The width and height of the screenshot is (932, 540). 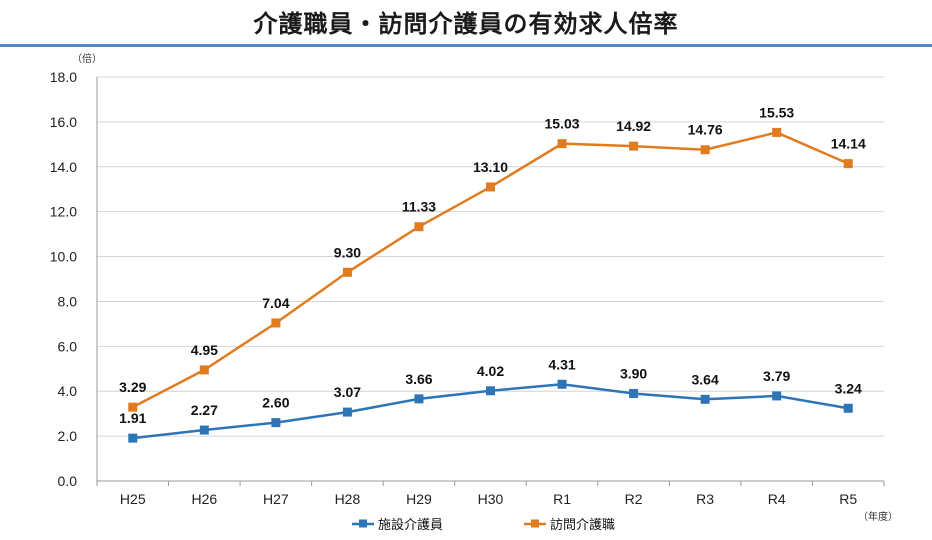 What do you see at coordinates (204, 410) in the screenshot?
I see `data-label: 2.27` at bounding box center [204, 410].